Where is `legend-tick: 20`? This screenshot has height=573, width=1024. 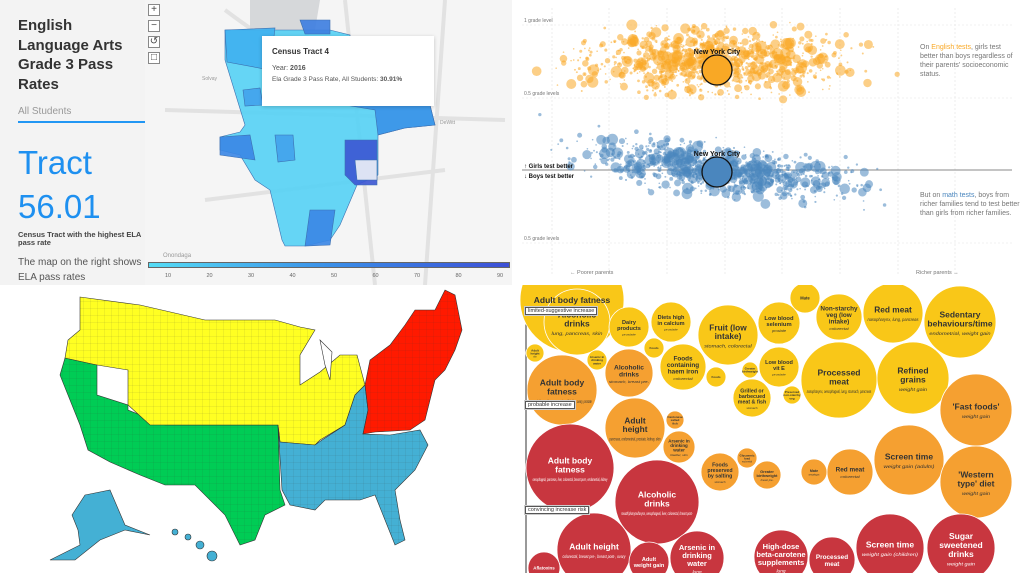
legend-tick: 20 is located at coordinates (209, 276).